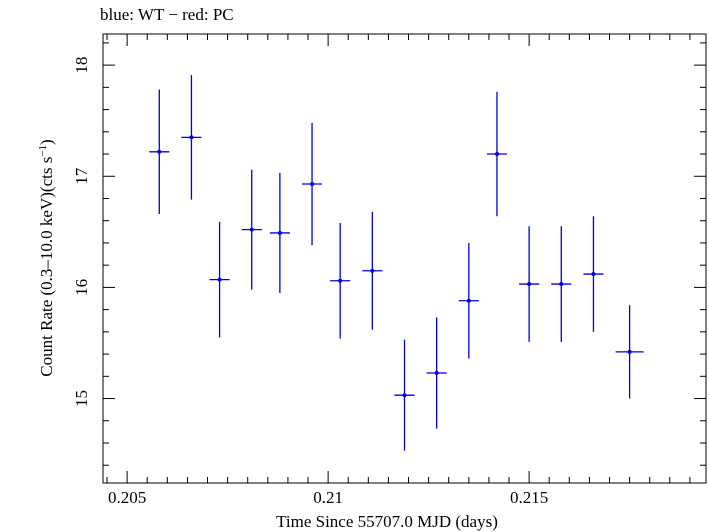  What do you see at coordinates (81, 65) in the screenshot?
I see `y-tick-label: 18` at bounding box center [81, 65].